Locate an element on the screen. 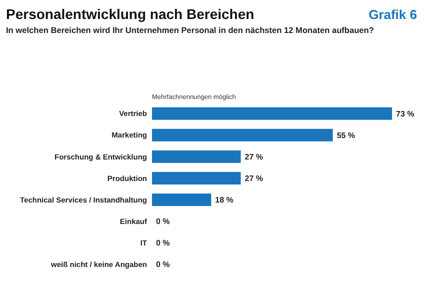 Image resolution: width=425 pixels, height=283 pixels. data-label: 73 % is located at coordinates (405, 113).